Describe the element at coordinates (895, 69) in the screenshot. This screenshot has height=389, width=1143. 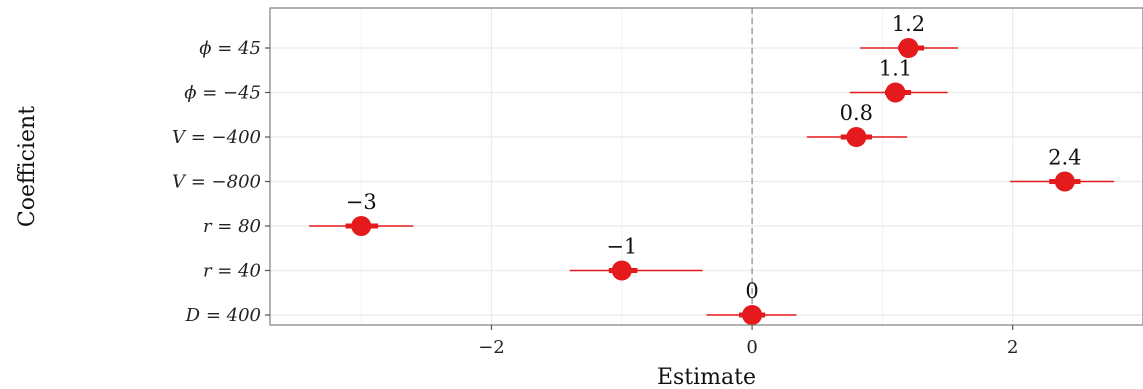
I see `data-label: 1.1` at that location.